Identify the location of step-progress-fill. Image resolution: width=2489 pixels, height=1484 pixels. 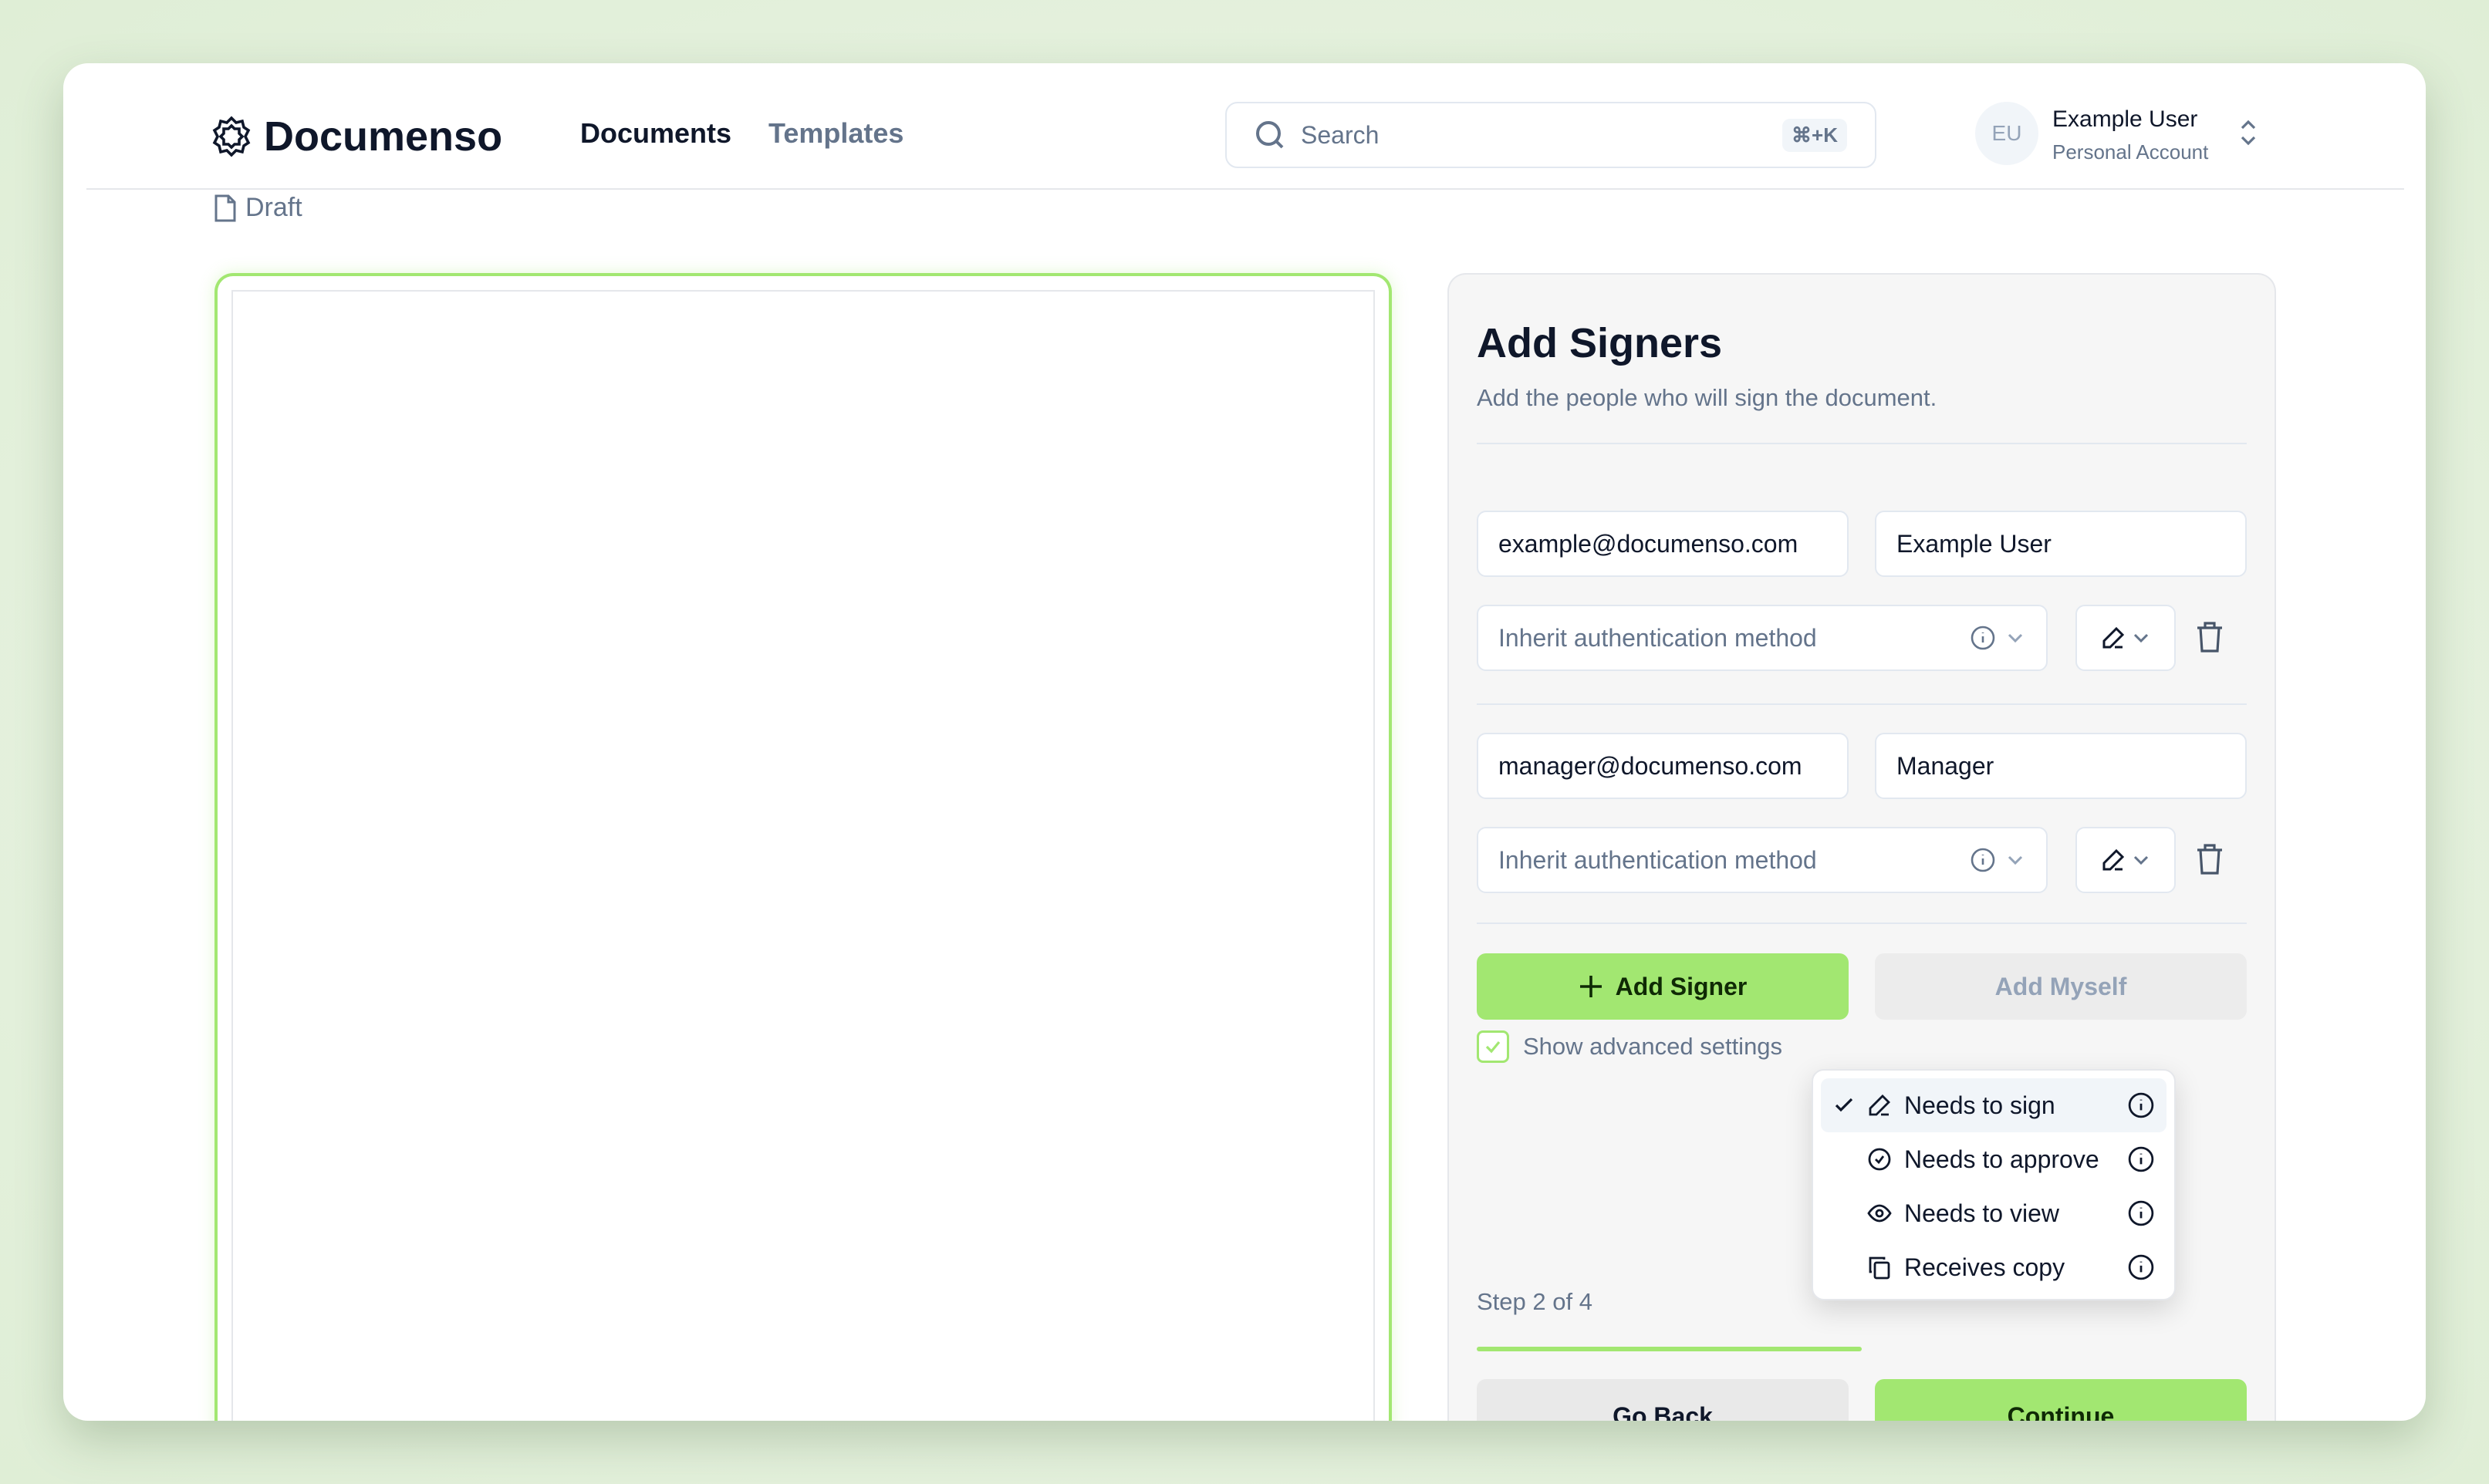
(1670, 1349).